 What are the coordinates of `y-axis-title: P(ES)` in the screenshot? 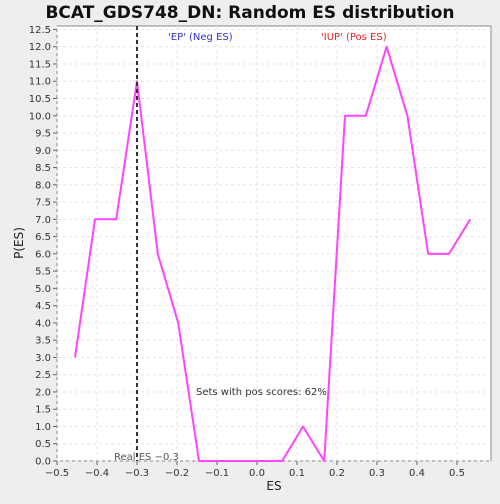 It's located at (19, 243).